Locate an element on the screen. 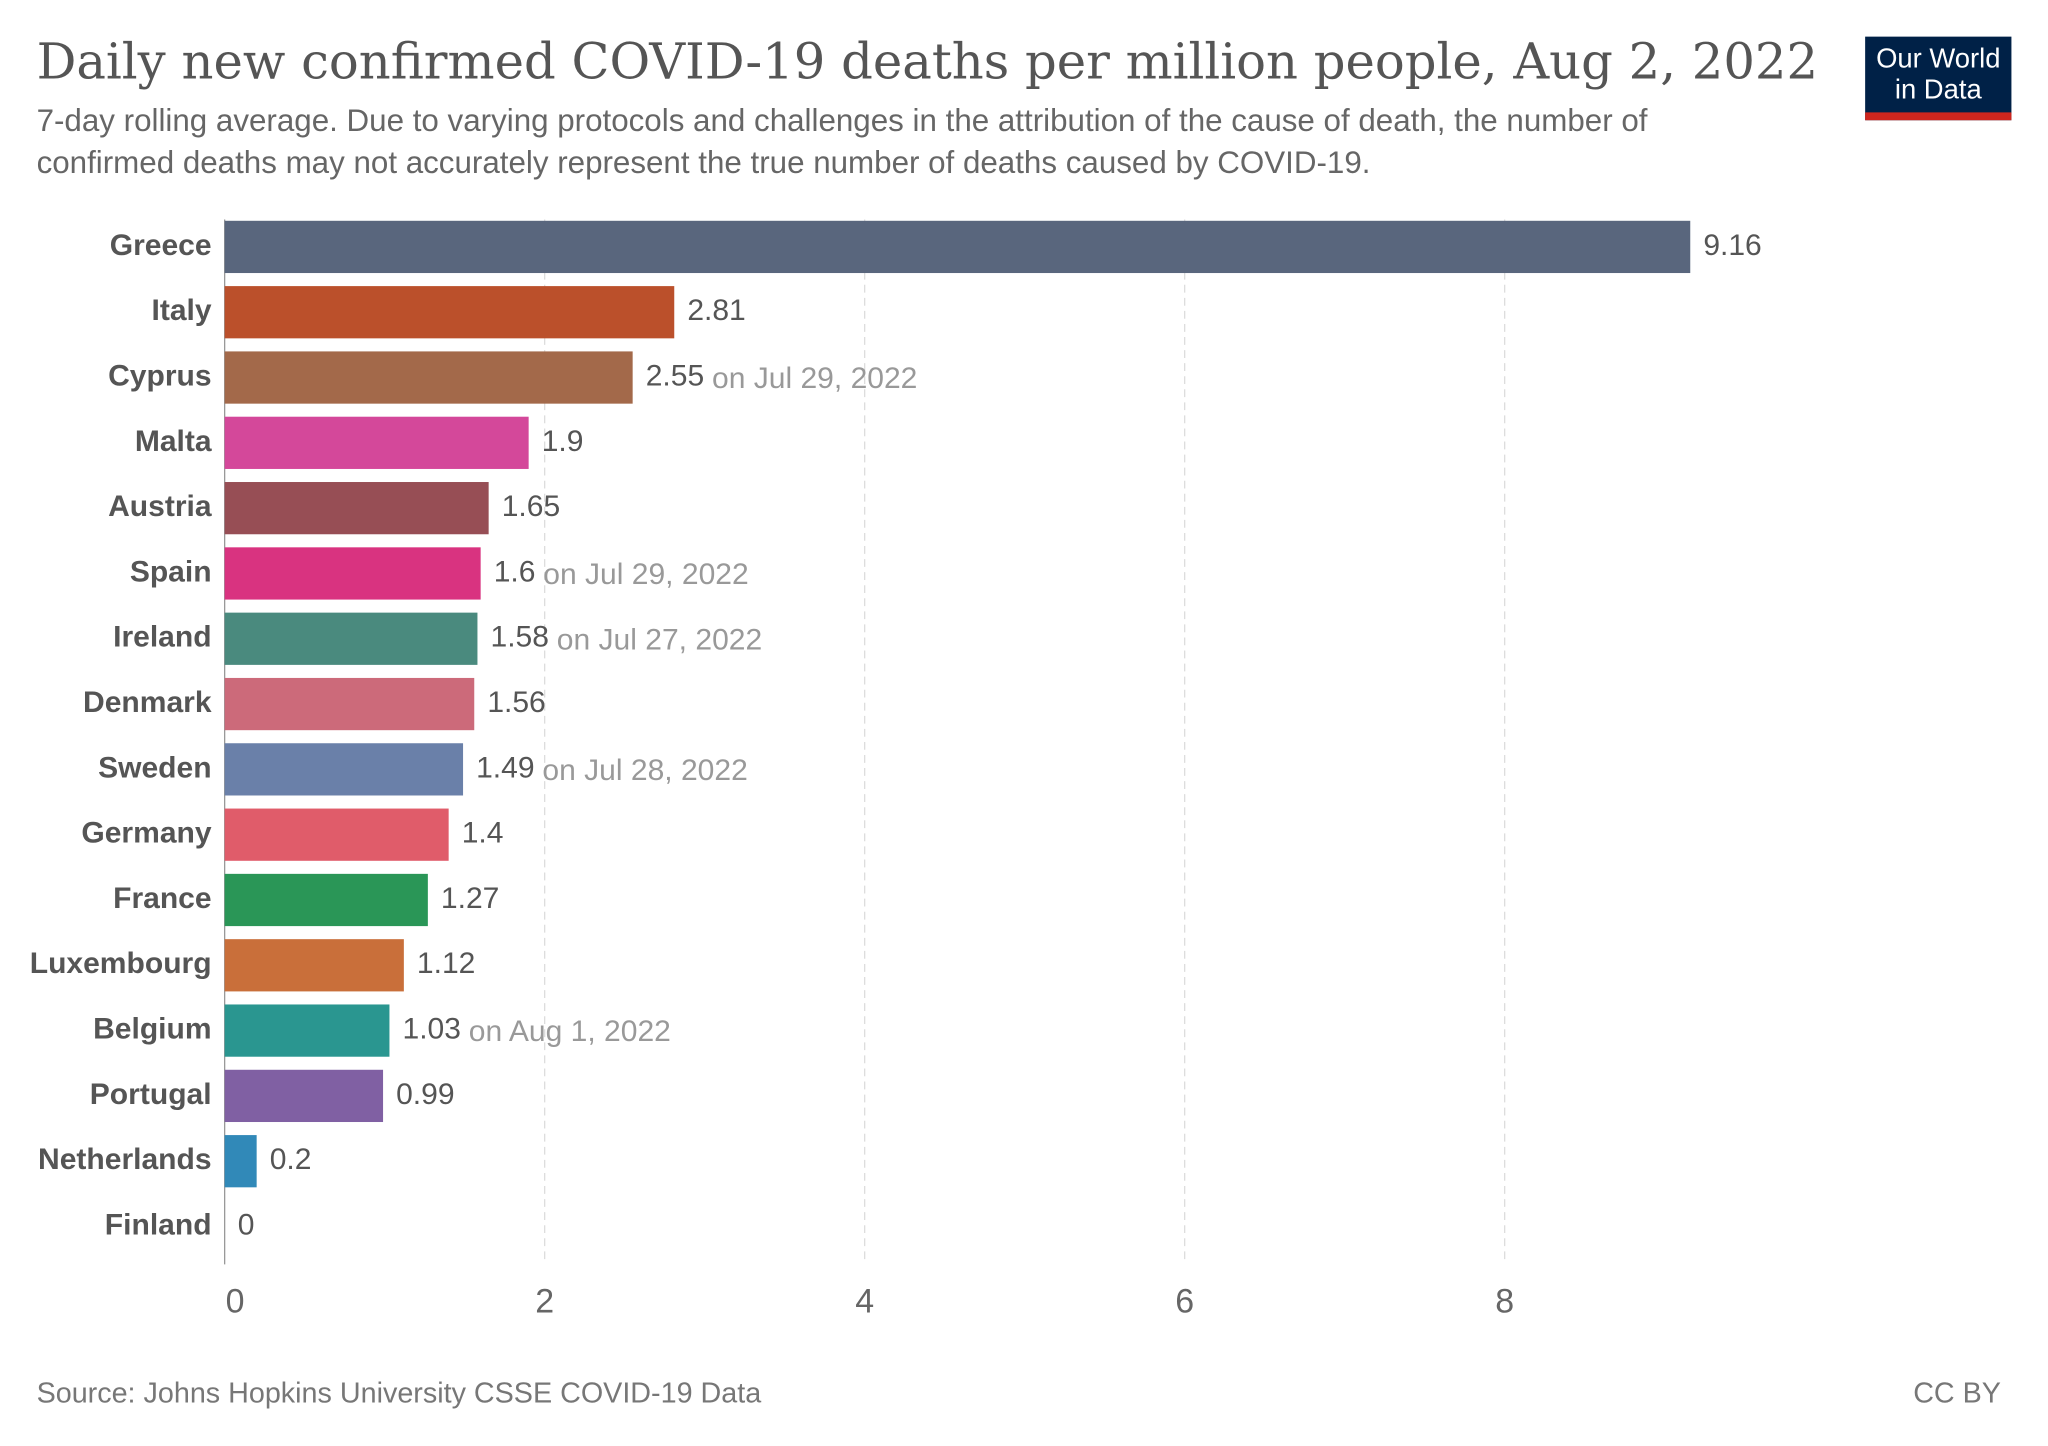 This screenshot has width=2048, height=1446. value-label: 1.58 is located at coordinates (520, 637).